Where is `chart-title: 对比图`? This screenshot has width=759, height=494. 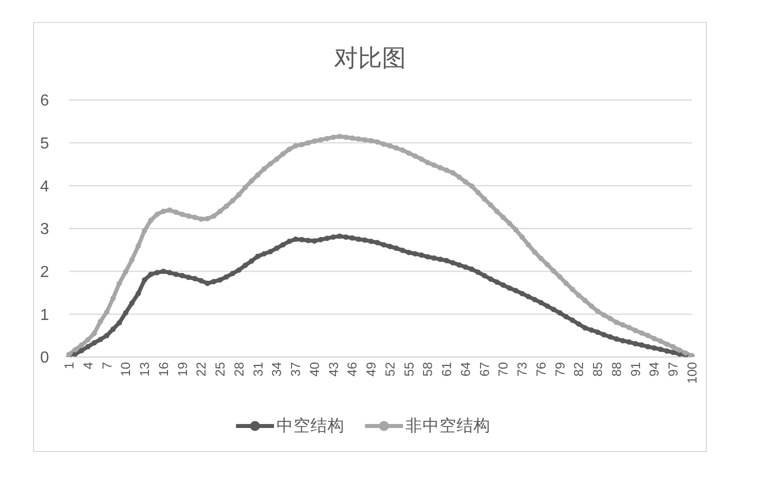 chart-title: 对比图 is located at coordinates (370, 58).